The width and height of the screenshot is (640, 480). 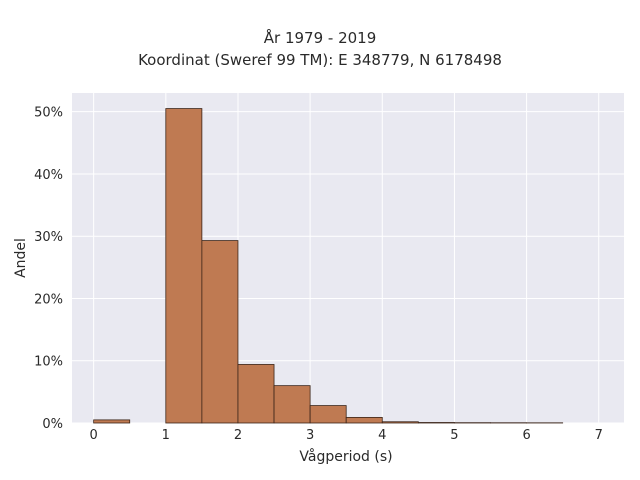 What do you see at coordinates (21, 258) in the screenshot?
I see `y-axis-label: Andel` at bounding box center [21, 258].